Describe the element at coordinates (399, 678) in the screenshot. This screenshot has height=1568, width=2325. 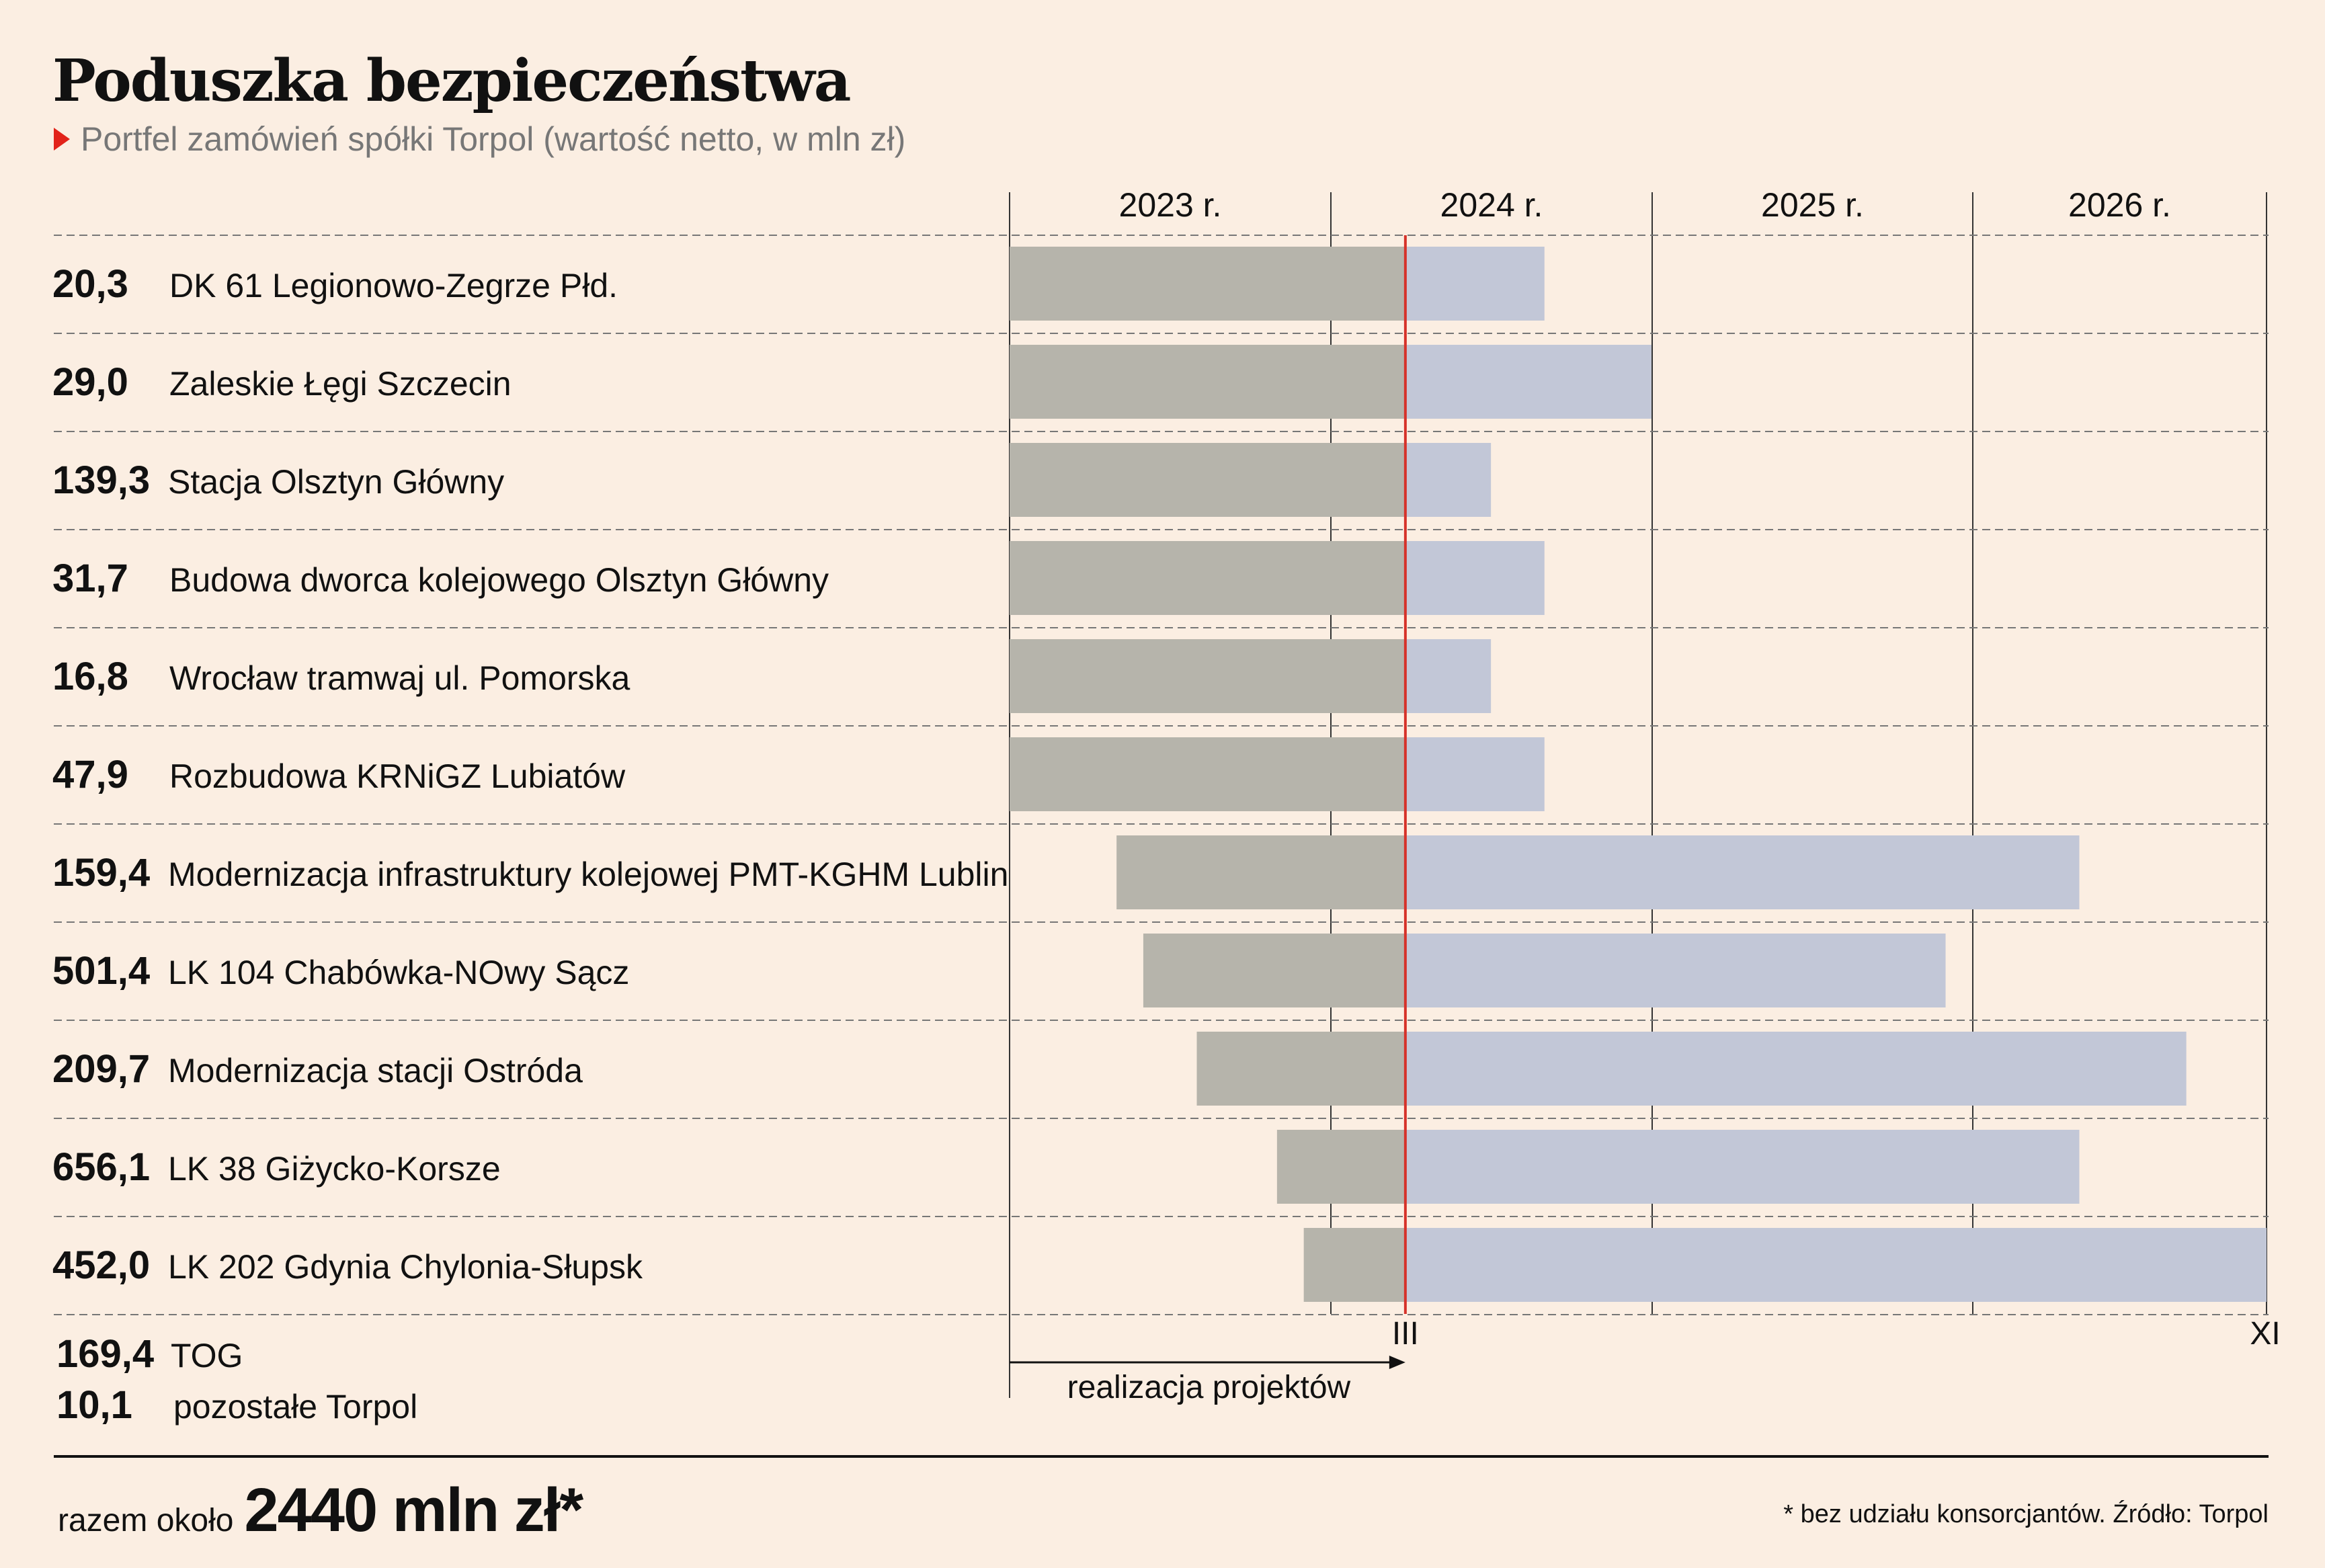
I see `project-name: Wrocław tramwaj ul. Pomorska` at that location.